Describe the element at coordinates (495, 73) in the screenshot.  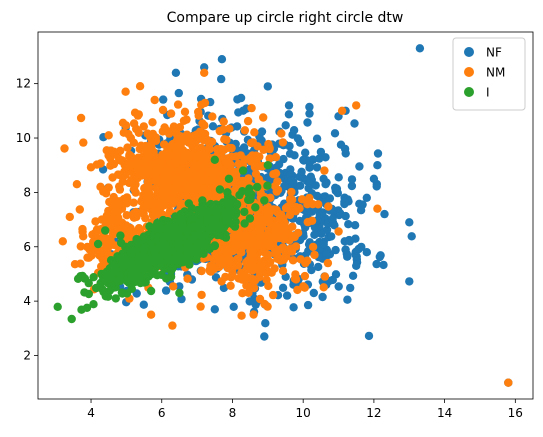
I see `legend-label: NM` at that location.